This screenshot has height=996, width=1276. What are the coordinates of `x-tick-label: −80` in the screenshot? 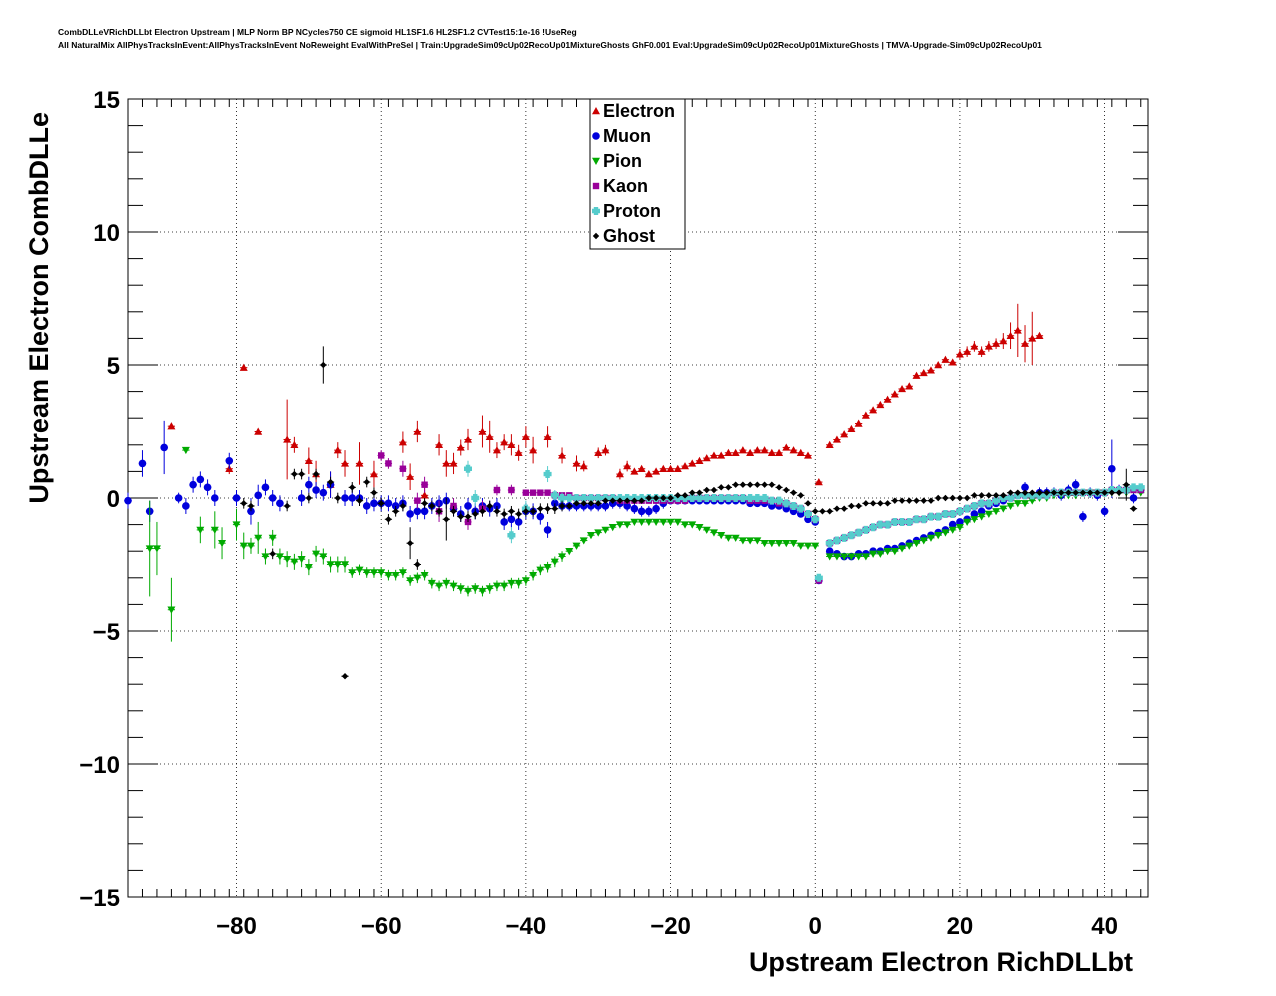 It's located at (236, 926).